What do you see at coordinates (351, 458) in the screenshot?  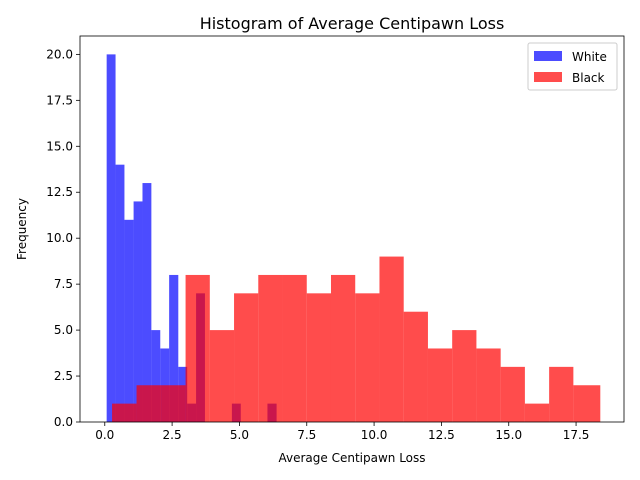 I see `x-axis-label: Average Centipawn Loss` at bounding box center [351, 458].